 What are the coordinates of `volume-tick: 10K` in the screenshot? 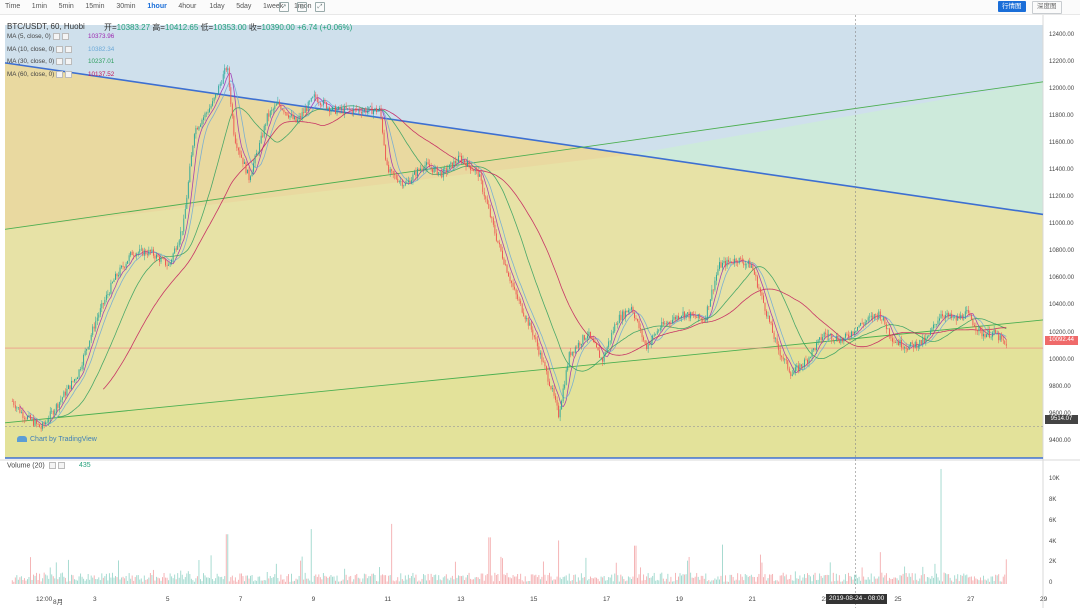 It's located at (1054, 479).